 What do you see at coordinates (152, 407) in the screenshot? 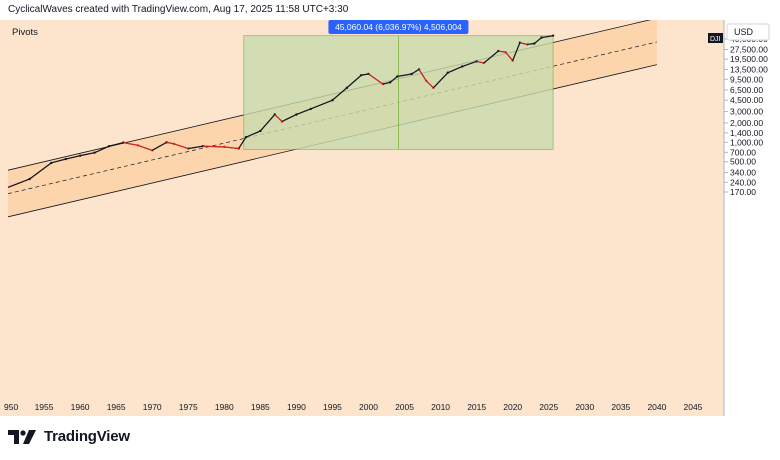
I see `time-tick-label: 1970` at bounding box center [152, 407].